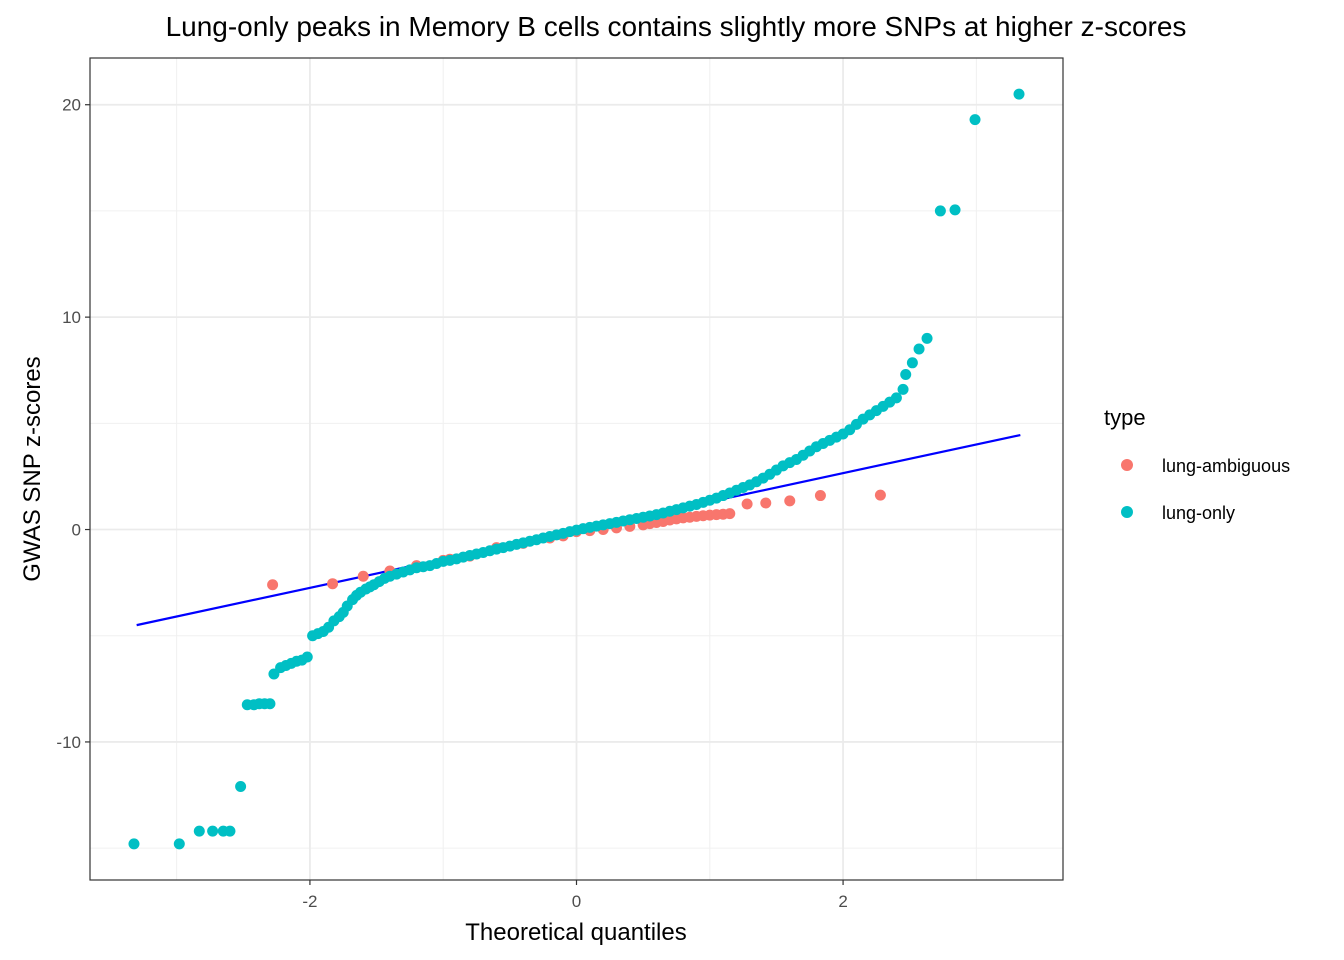 The height and width of the screenshot is (960, 1344). What do you see at coordinates (71, 105) in the screenshot?
I see `y-tick-label: 20` at bounding box center [71, 105].